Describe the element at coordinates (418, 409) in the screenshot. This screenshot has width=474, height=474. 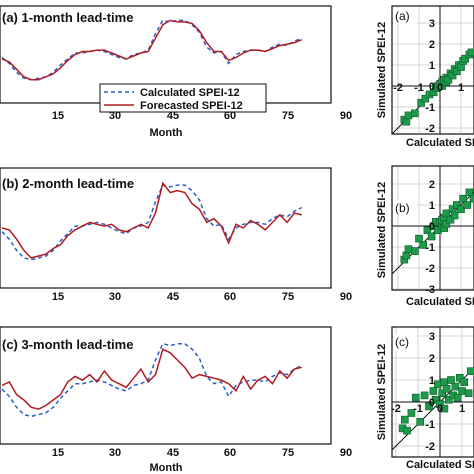
I see `x-tick-label: -1` at that location.